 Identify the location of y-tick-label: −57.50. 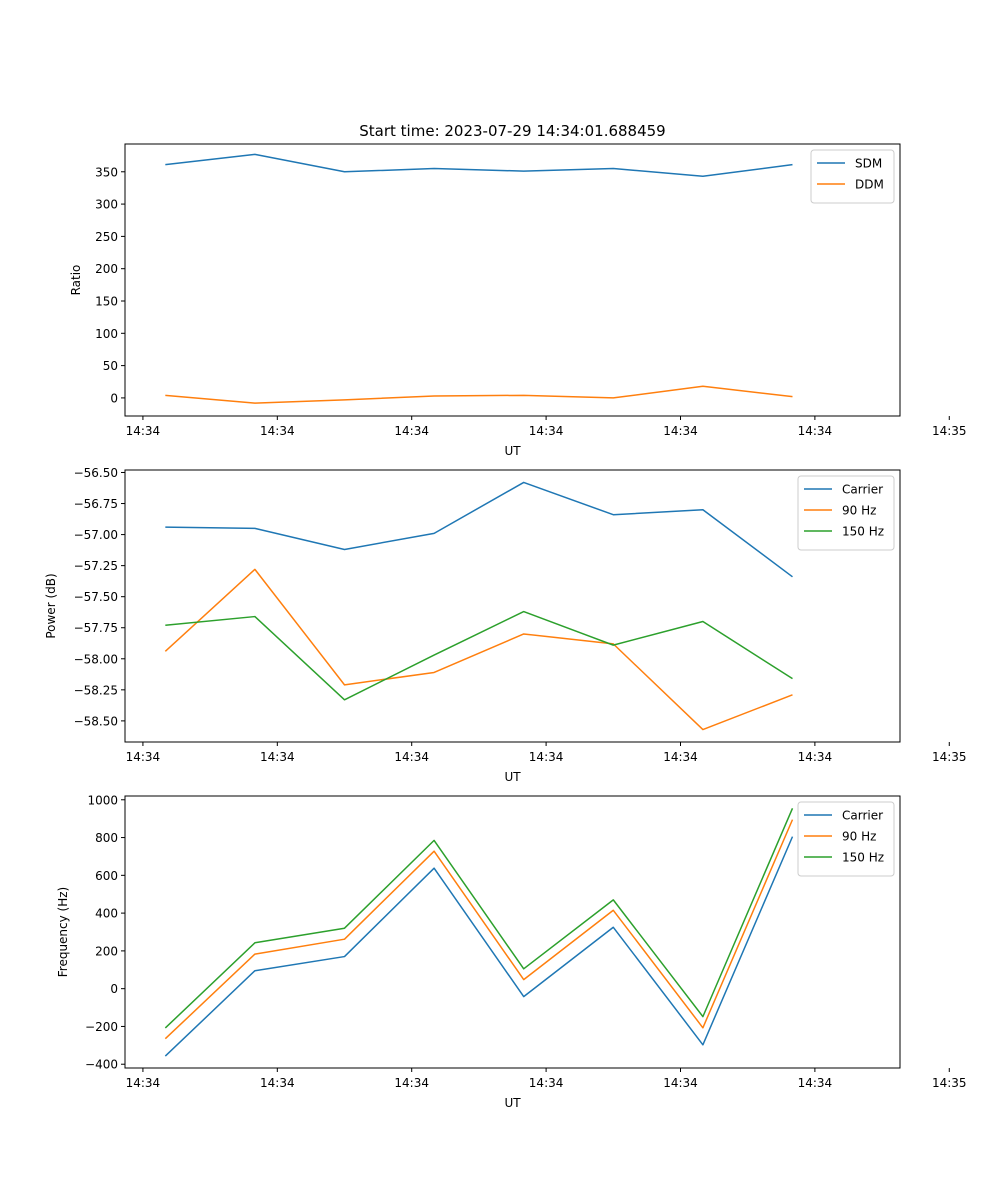
(96, 597).